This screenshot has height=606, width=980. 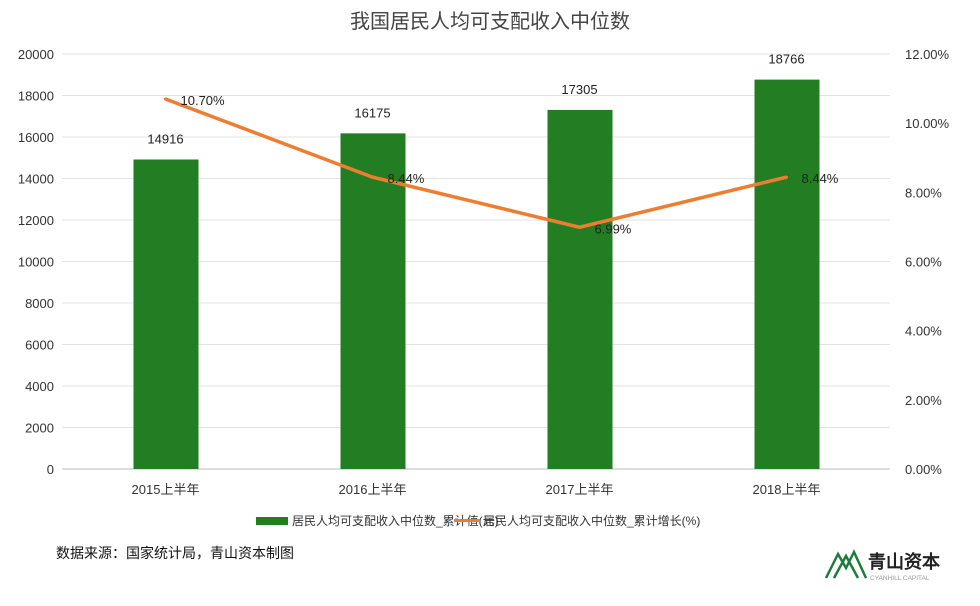 I want to click on legend-swatch-line, so click(x=467, y=520).